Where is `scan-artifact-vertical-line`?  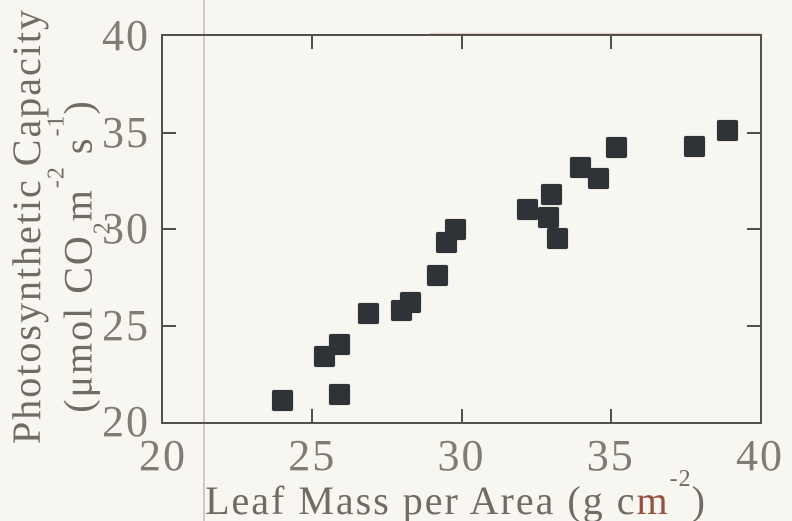 scan-artifact-vertical-line is located at coordinates (204, 260).